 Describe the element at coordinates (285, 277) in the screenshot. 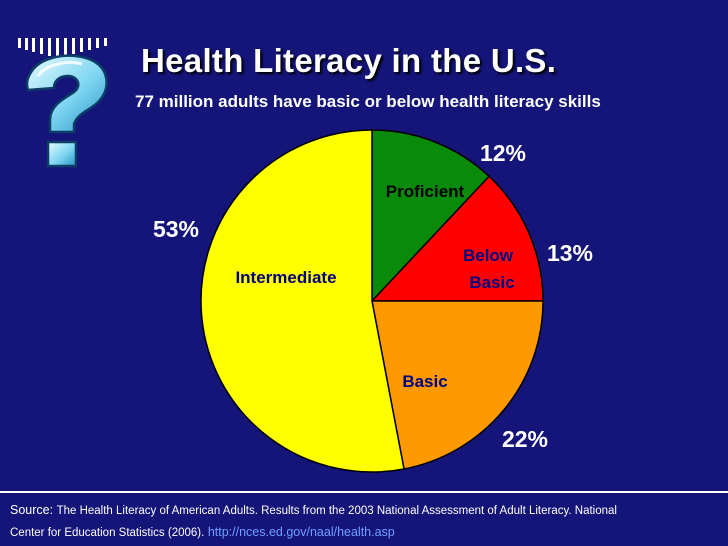

I see `slice-label-intermediate: Intermediate` at that location.